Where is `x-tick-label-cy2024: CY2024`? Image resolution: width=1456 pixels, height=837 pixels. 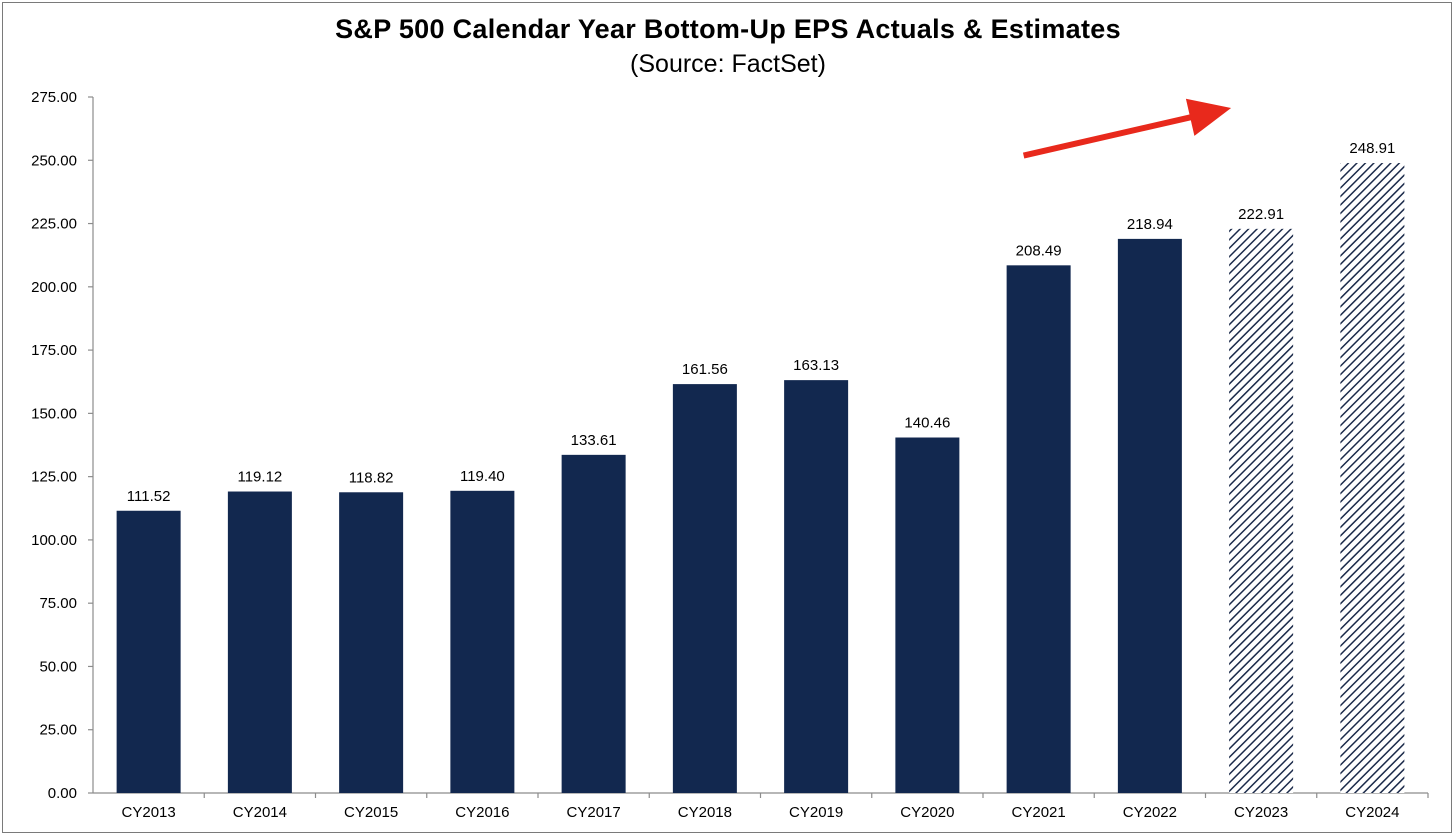
x-tick-label-cy2024: CY2024 is located at coordinates (1372, 812).